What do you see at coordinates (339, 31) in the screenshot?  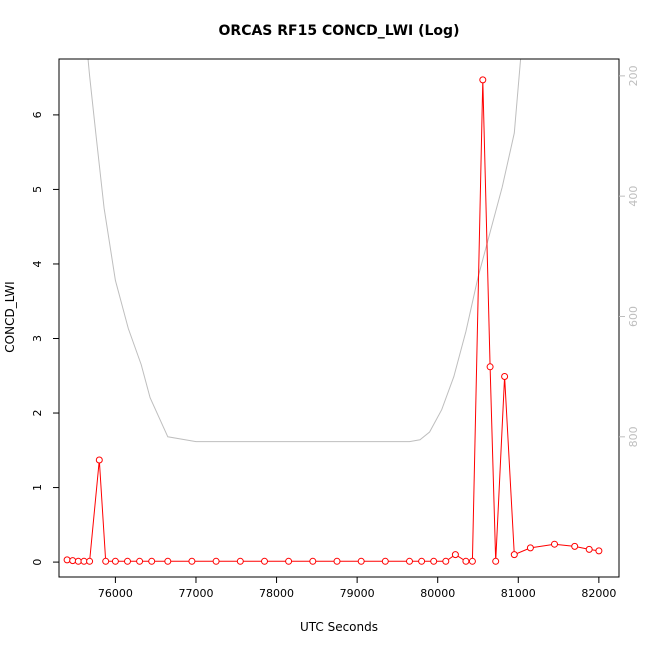 I see `chart-title: ORCAS RF15 CONCD_LWI (Log)` at bounding box center [339, 31].